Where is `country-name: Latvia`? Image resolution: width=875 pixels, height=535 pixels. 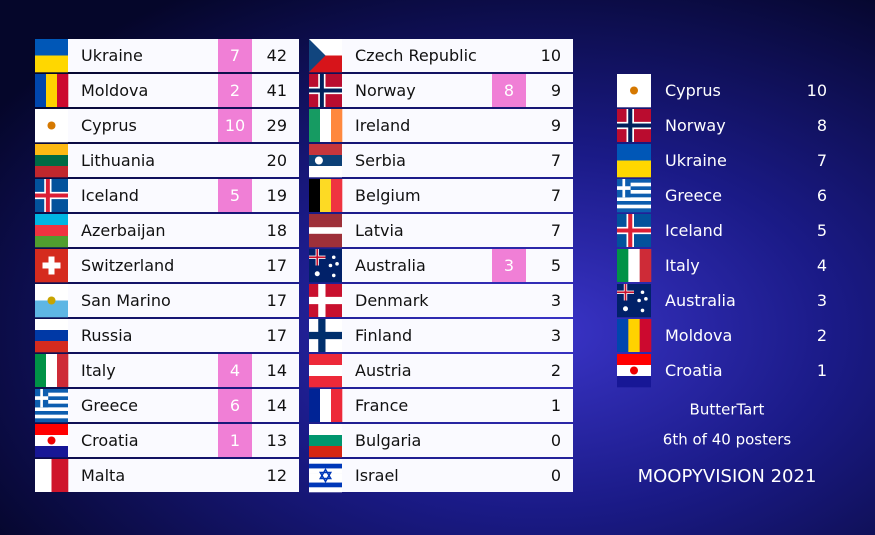 country-name: Latvia is located at coordinates (379, 230).